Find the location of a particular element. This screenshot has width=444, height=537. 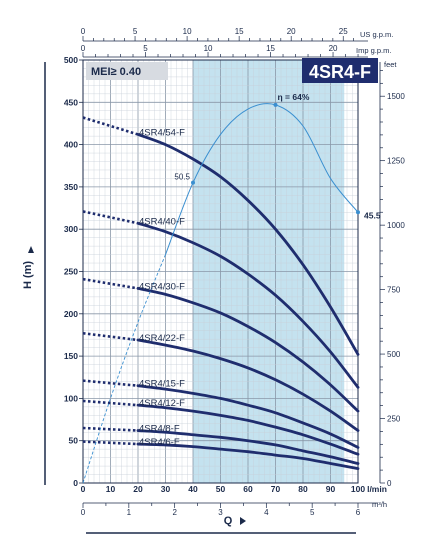

efficiency-point-right is located at coordinates (358, 212).